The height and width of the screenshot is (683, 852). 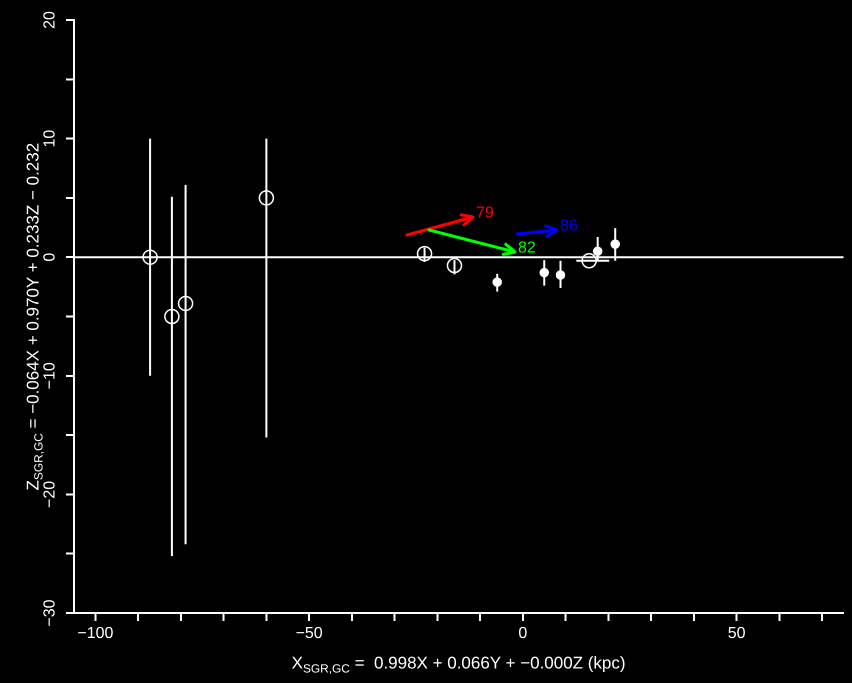 What do you see at coordinates (49, 139) in the screenshot?
I see `y-tick-label: 10` at bounding box center [49, 139].